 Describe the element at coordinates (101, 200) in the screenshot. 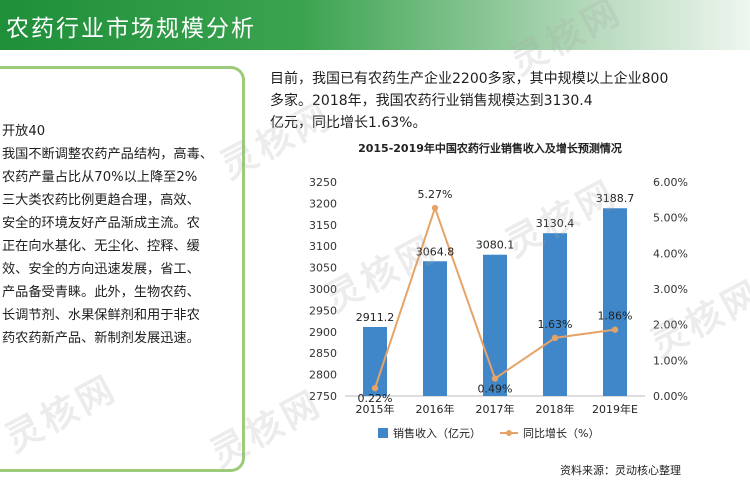

I see `left-line: 三大类农药比例更趋合理，高效、` at that location.